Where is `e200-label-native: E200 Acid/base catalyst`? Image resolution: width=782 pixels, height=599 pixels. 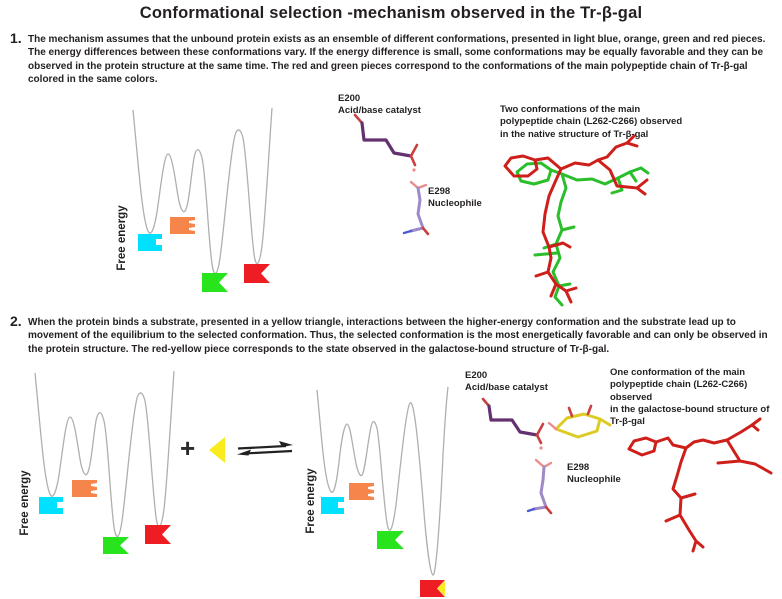 e200-label-native: E200 Acid/base catalyst is located at coordinates (379, 105).